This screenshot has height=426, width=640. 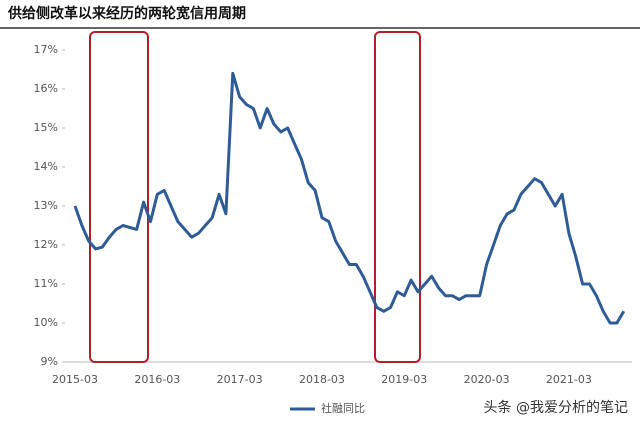 What do you see at coordinates (569, 379) in the screenshot?
I see `x-tick-label: 2021-03` at bounding box center [569, 379].